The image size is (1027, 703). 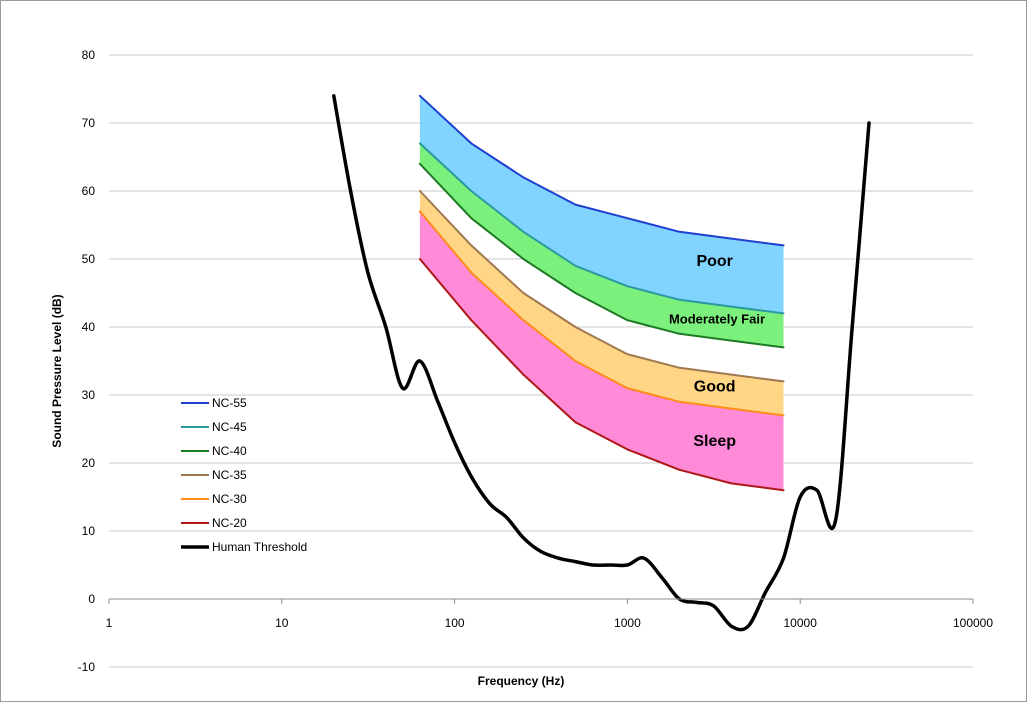 I want to click on y-tick-label: 0, so click(x=91, y=599).